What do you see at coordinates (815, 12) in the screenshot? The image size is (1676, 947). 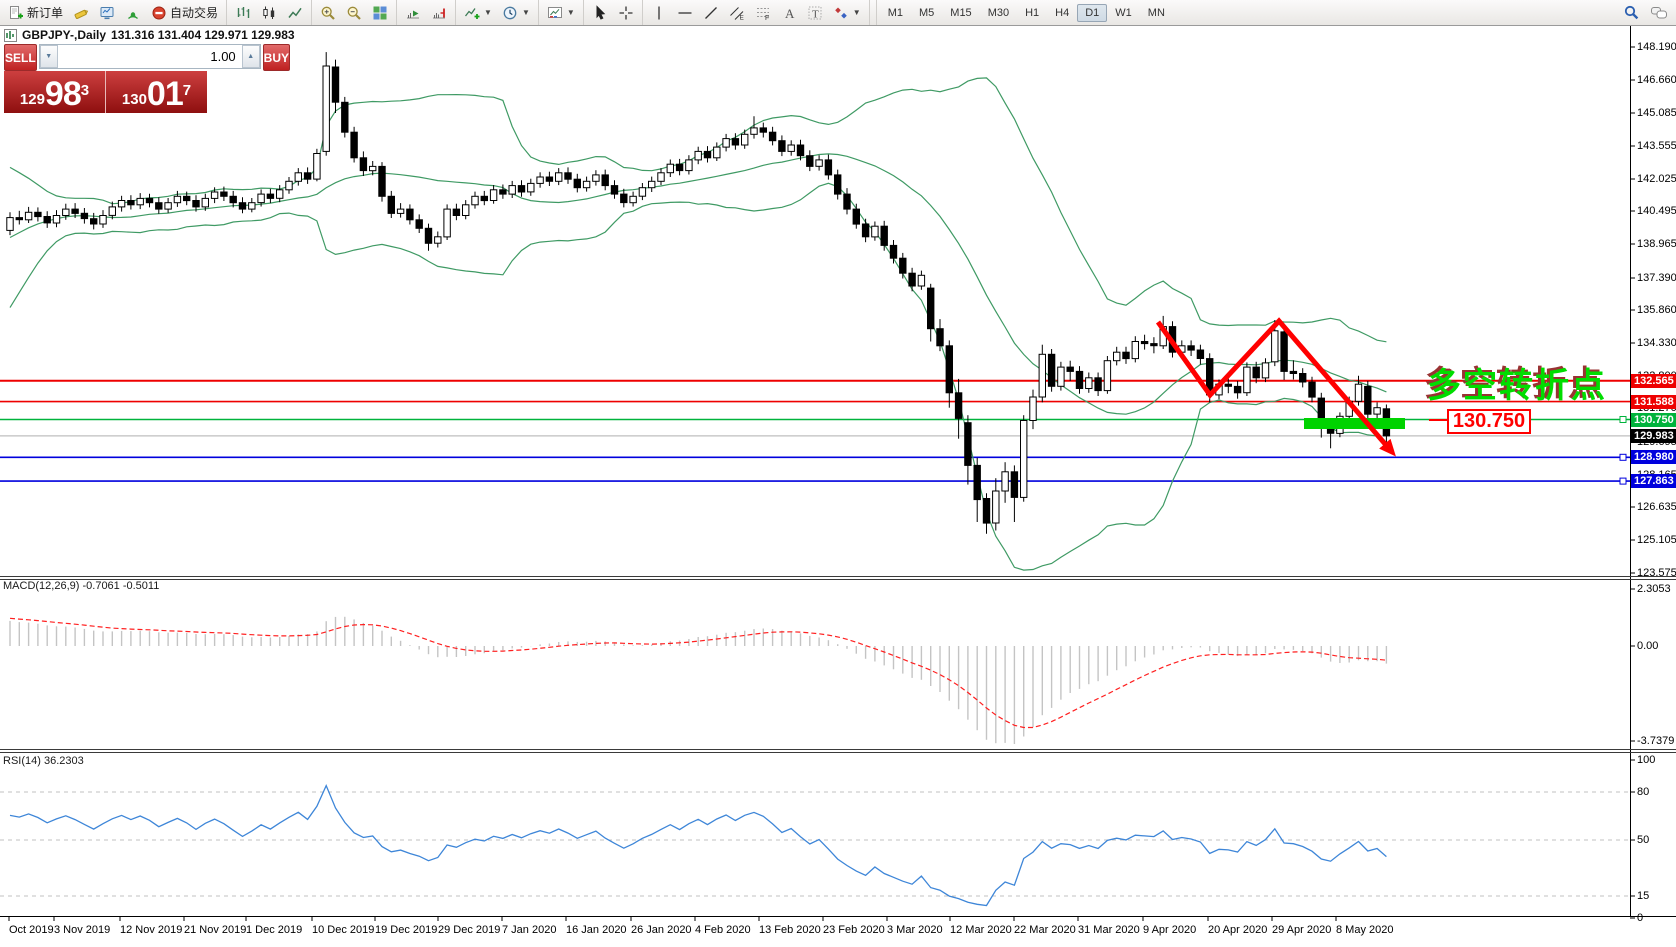 I see `text-label-button: T` at bounding box center [815, 12].